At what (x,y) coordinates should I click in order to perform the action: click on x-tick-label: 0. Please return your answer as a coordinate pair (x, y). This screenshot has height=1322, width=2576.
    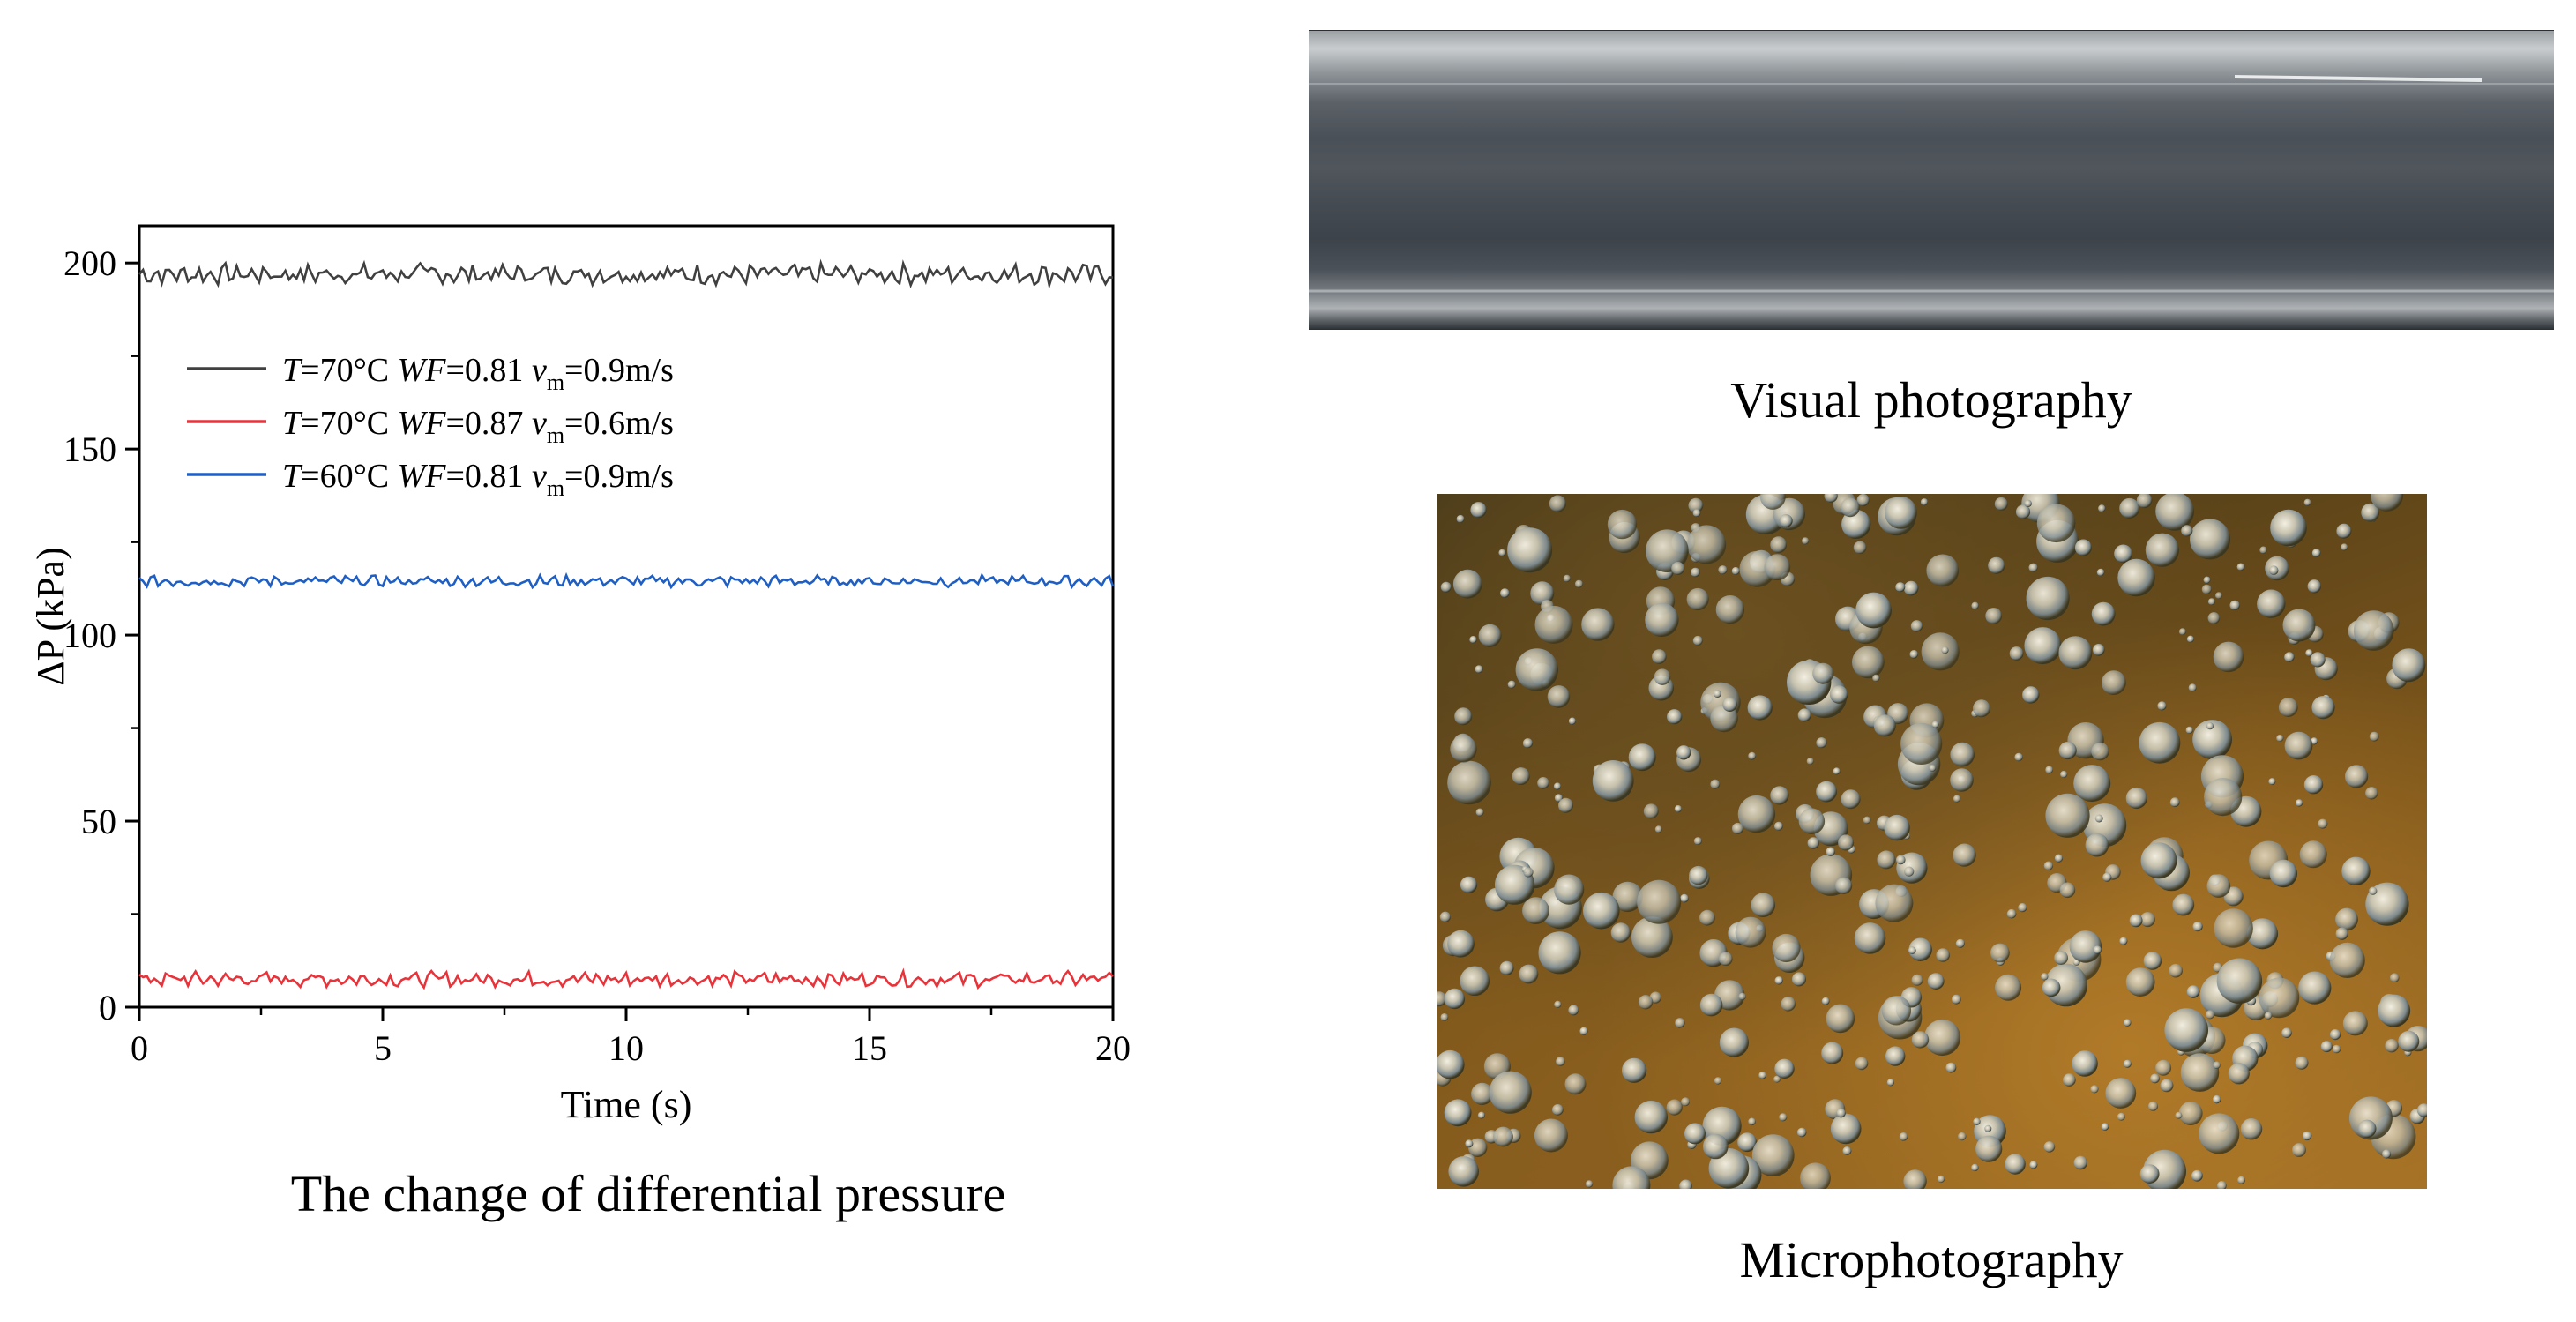
    Looking at the image, I should click on (139, 1048).